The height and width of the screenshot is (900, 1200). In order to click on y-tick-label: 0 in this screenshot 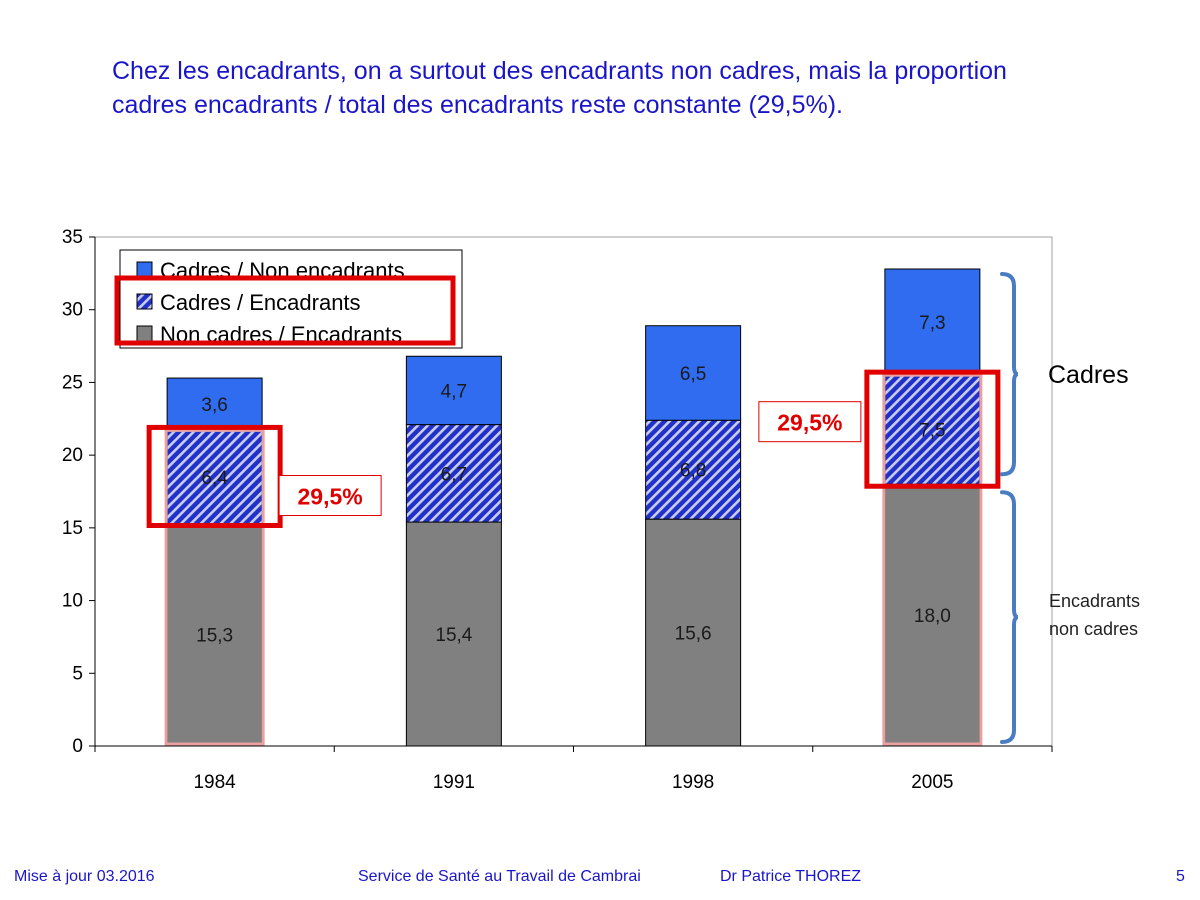, I will do `click(77, 746)`.